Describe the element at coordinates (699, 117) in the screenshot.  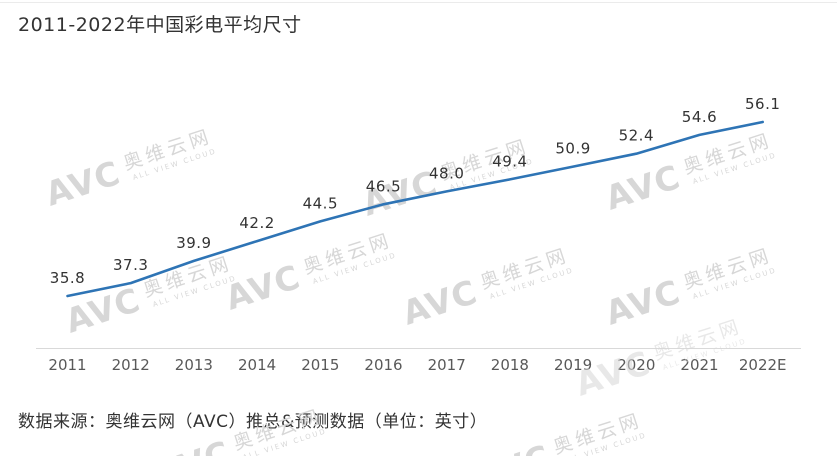
I see `value-label-2021: 54.6` at that location.